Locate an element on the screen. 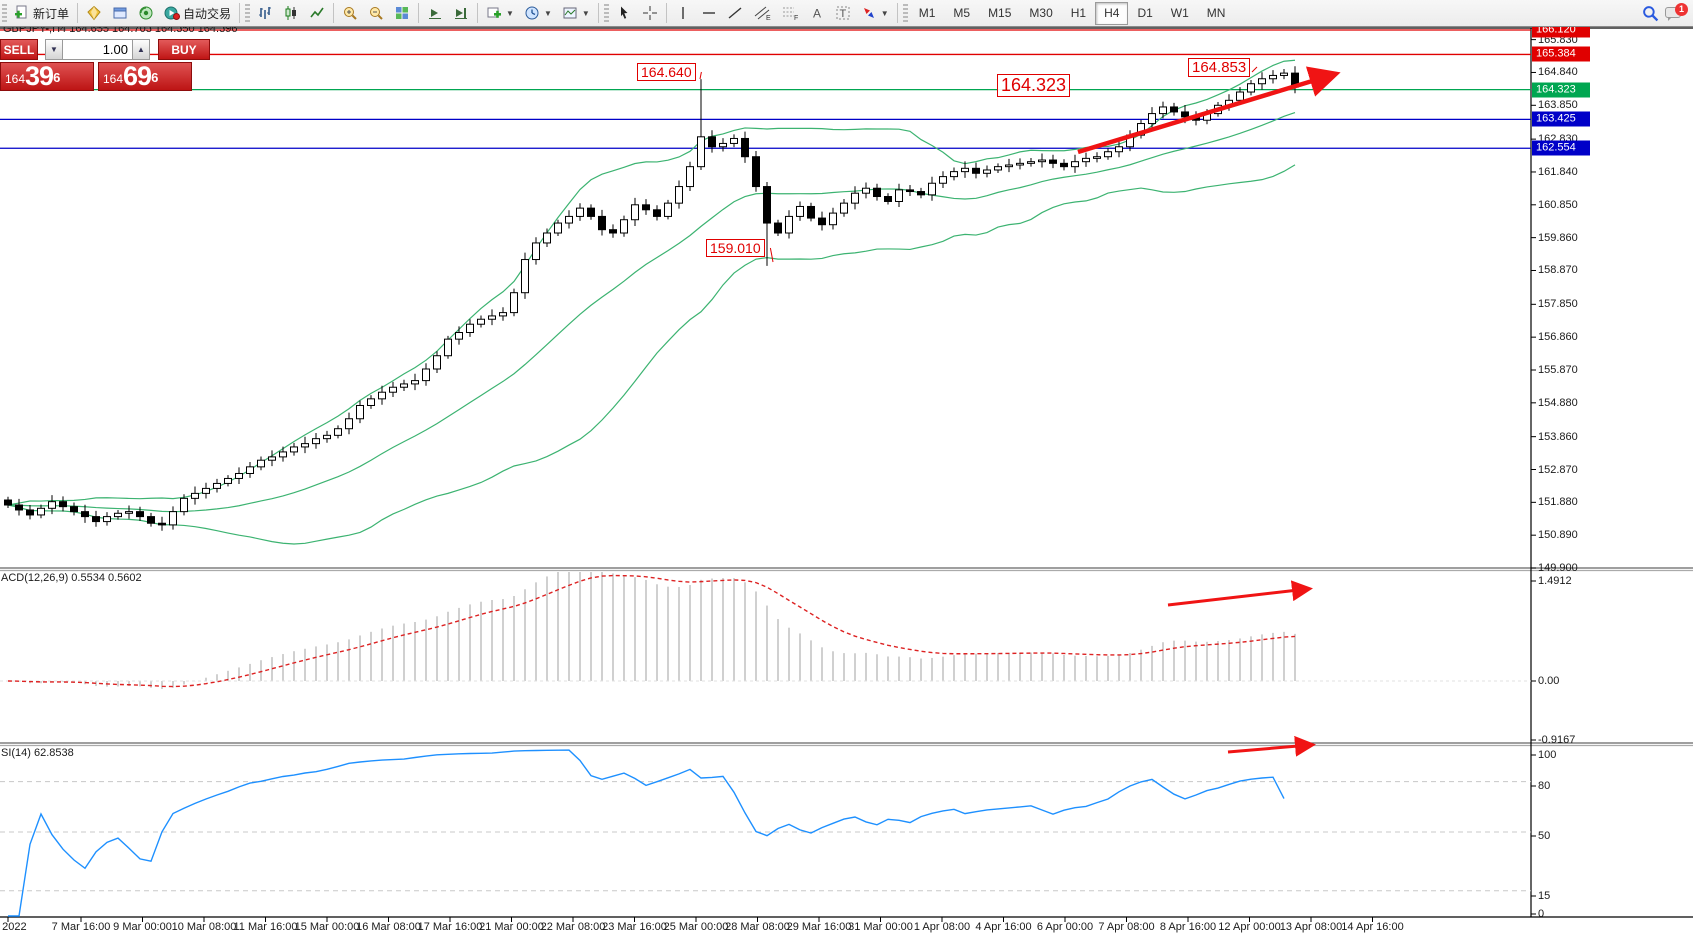 This screenshot has height=940, width=1693. data-window-icon is located at coordinates (120, 13).